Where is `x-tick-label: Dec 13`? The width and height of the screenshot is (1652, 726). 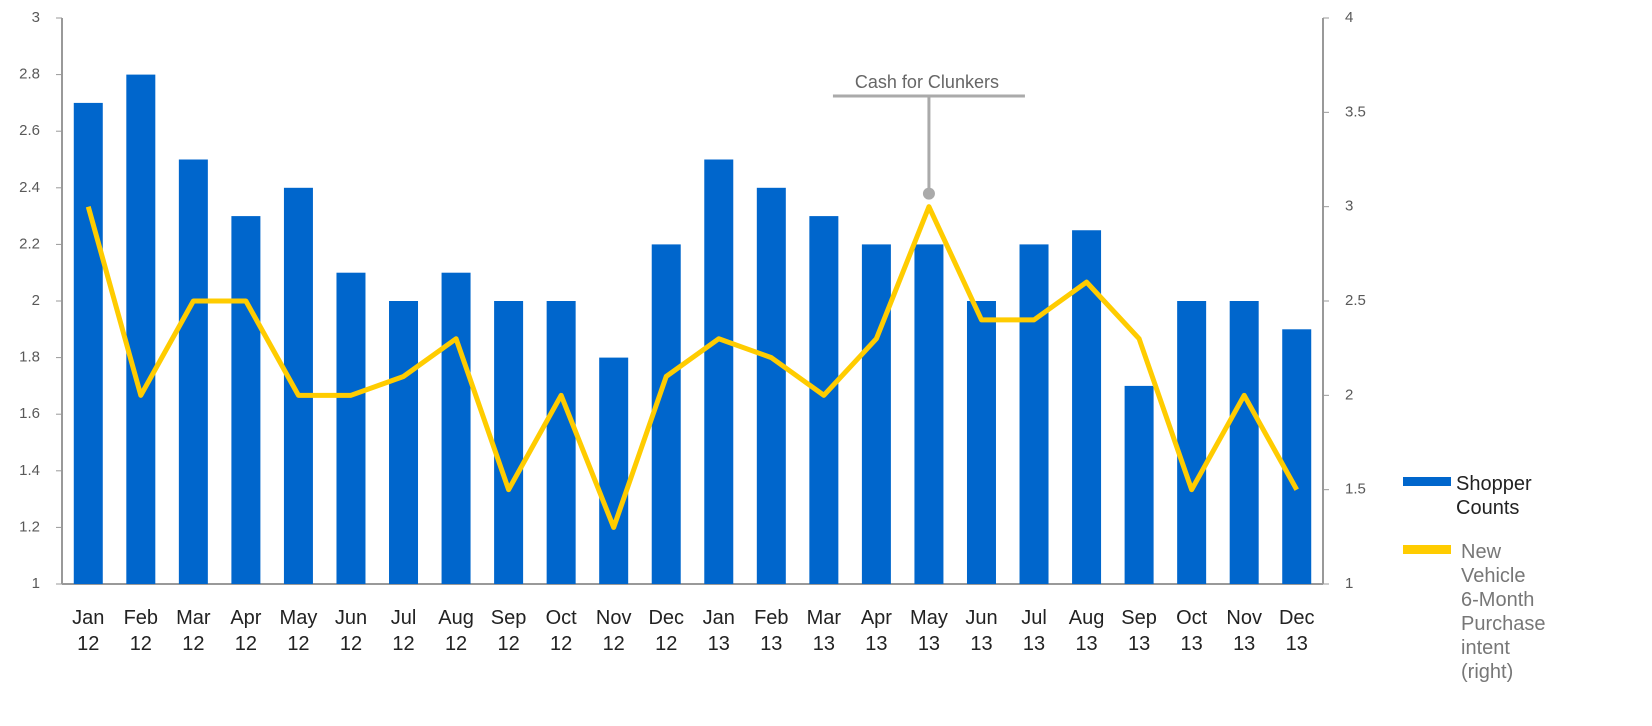 x-tick-label: Dec 13 is located at coordinates (1297, 631).